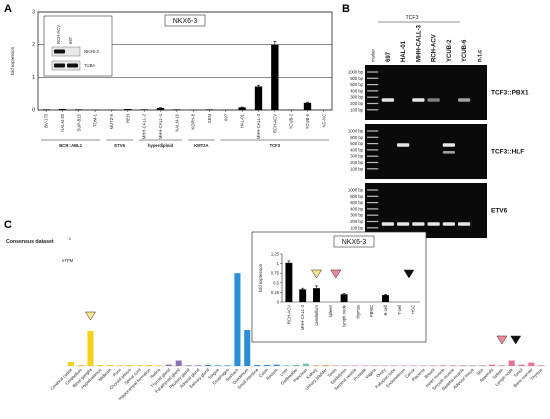 Image resolution: width=550 pixels, height=419 pixels. I want to click on panel-a-xtick-label: KOPN-8, so click(193, 121).